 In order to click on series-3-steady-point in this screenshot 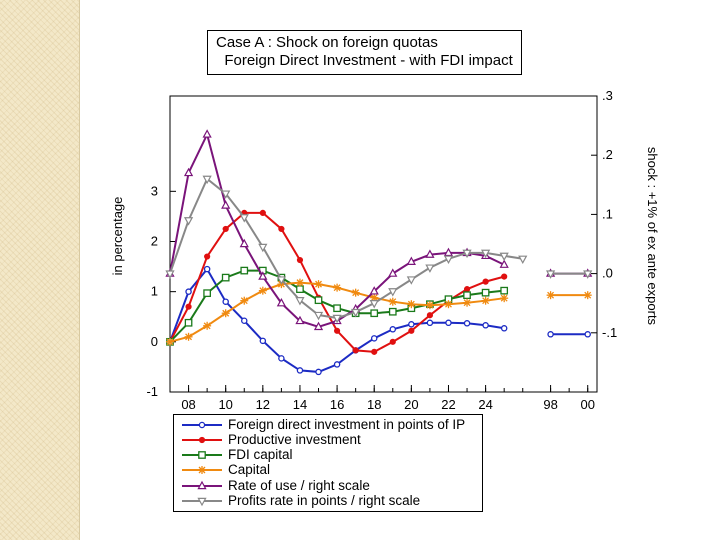, I will do `click(550, 295)`.